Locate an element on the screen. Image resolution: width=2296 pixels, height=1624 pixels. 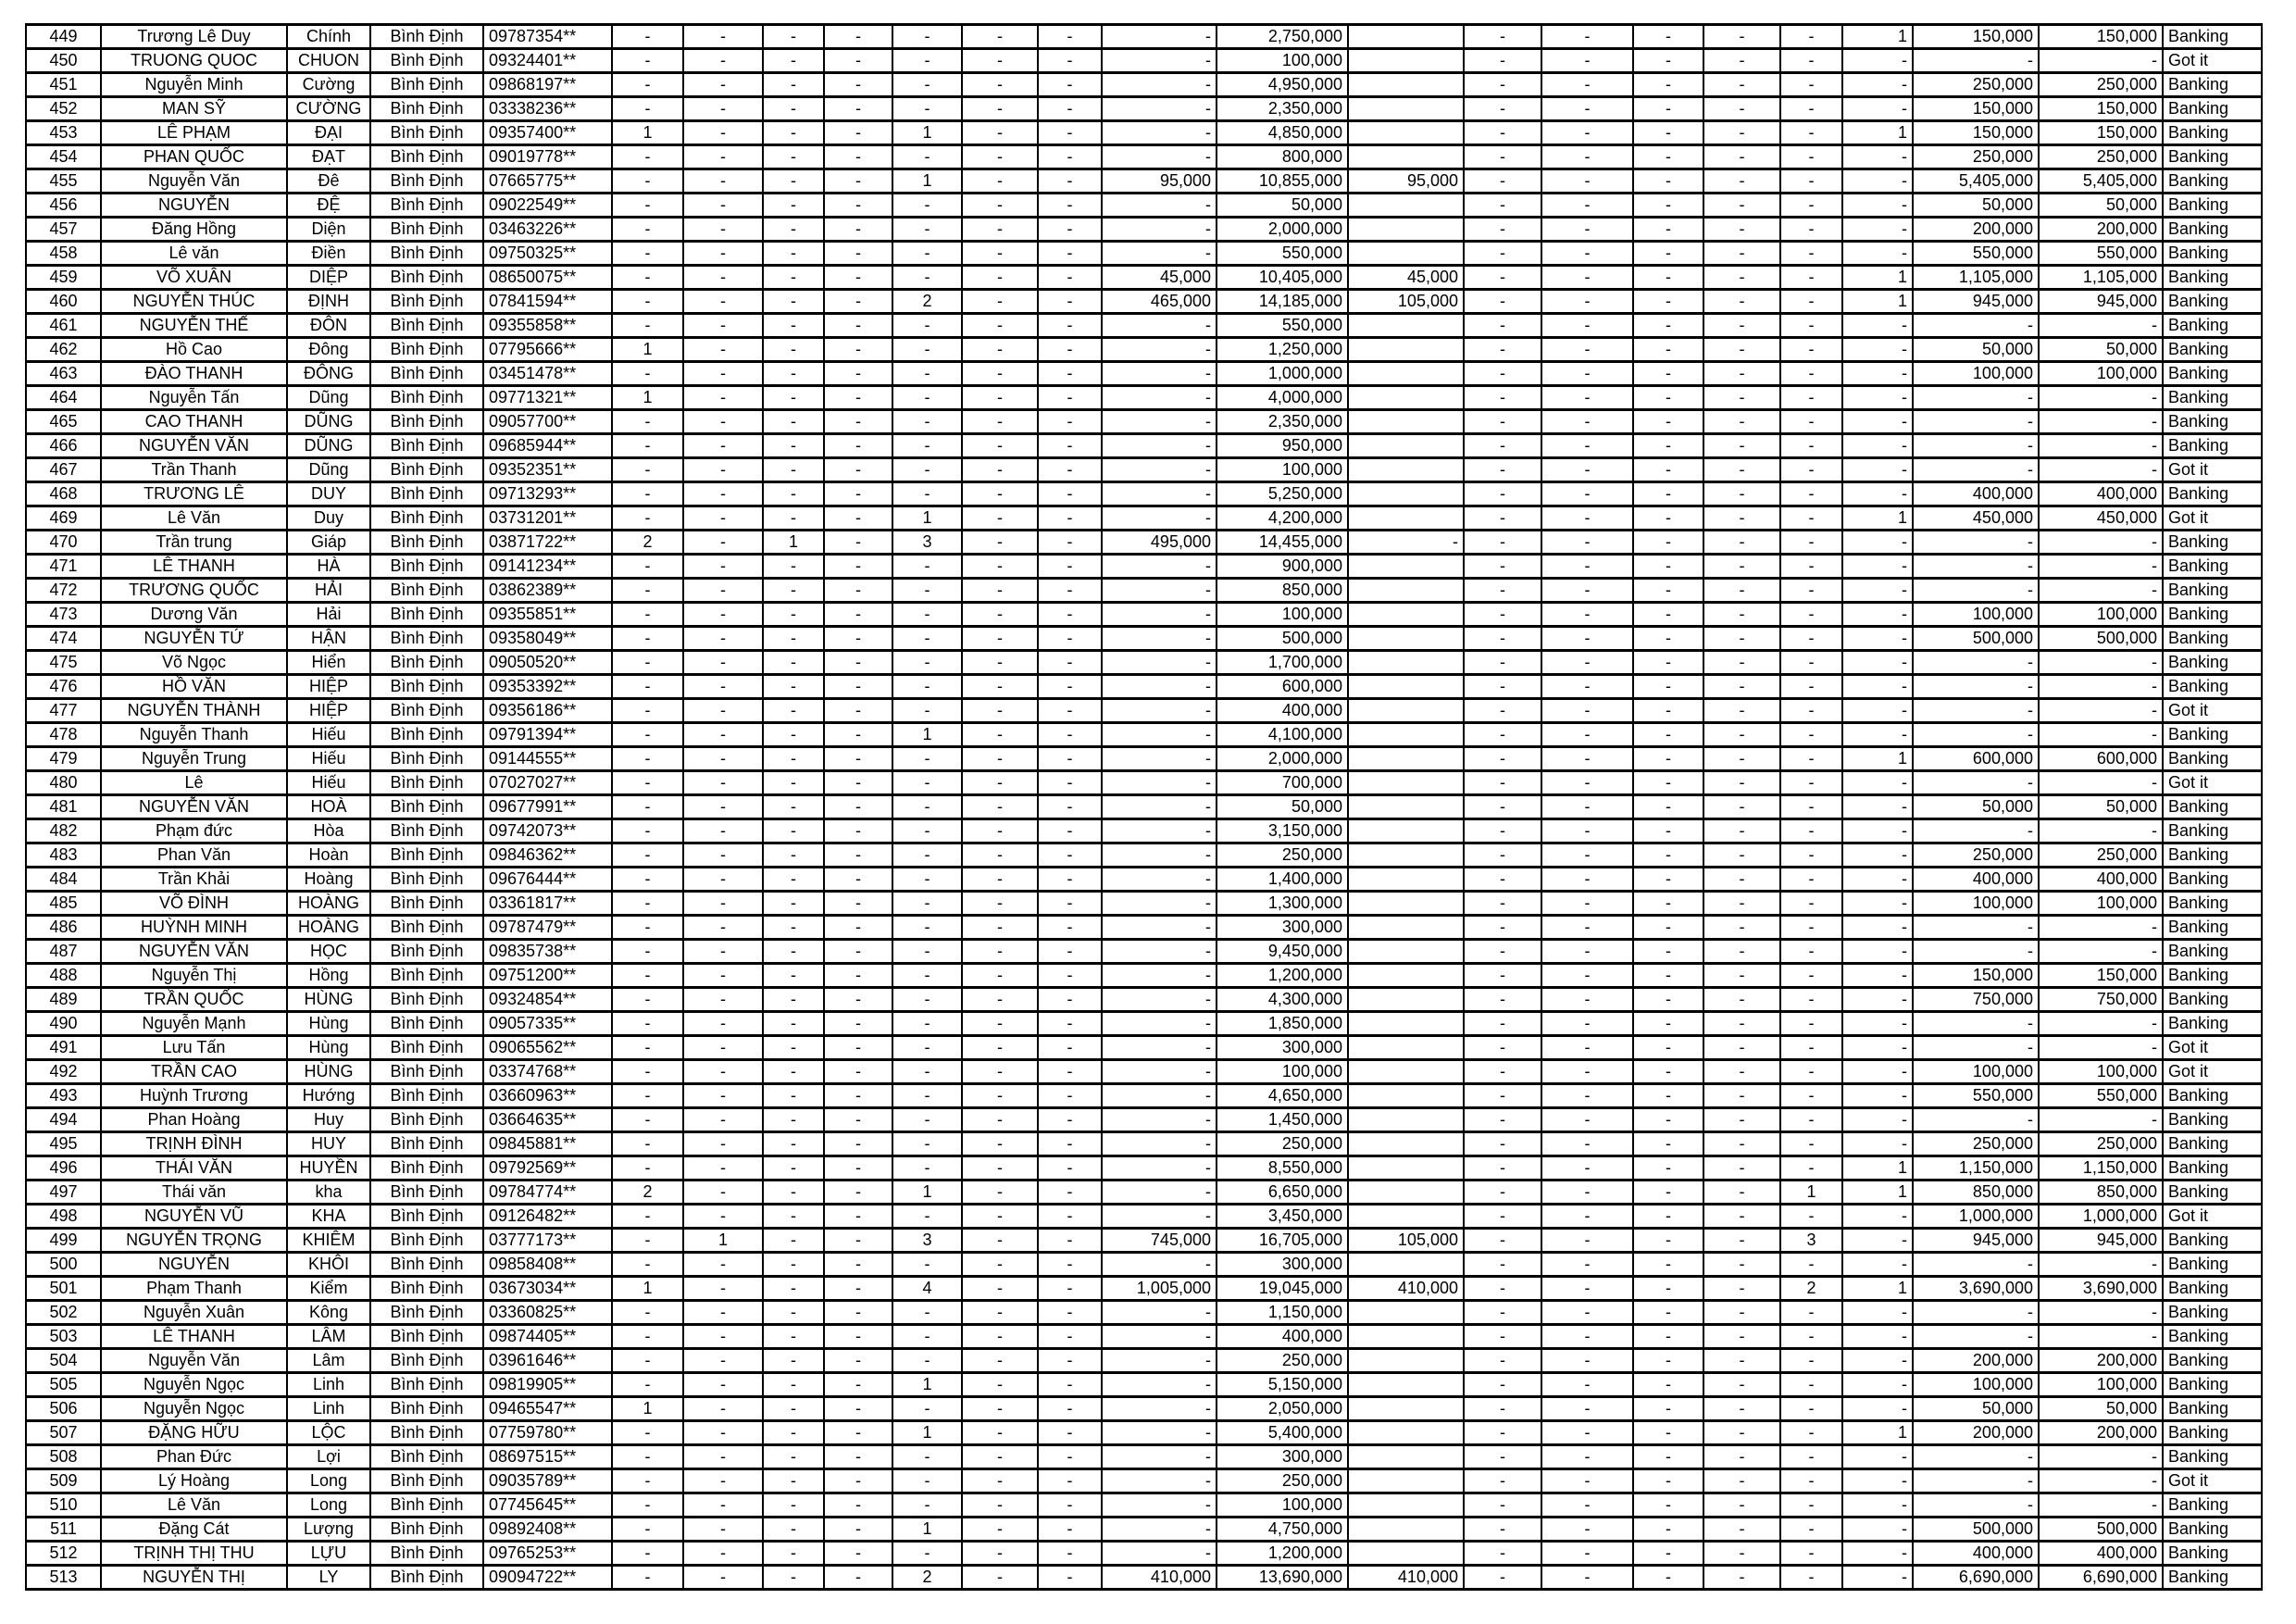
total-cell: 550,000 is located at coordinates (1282, 254).